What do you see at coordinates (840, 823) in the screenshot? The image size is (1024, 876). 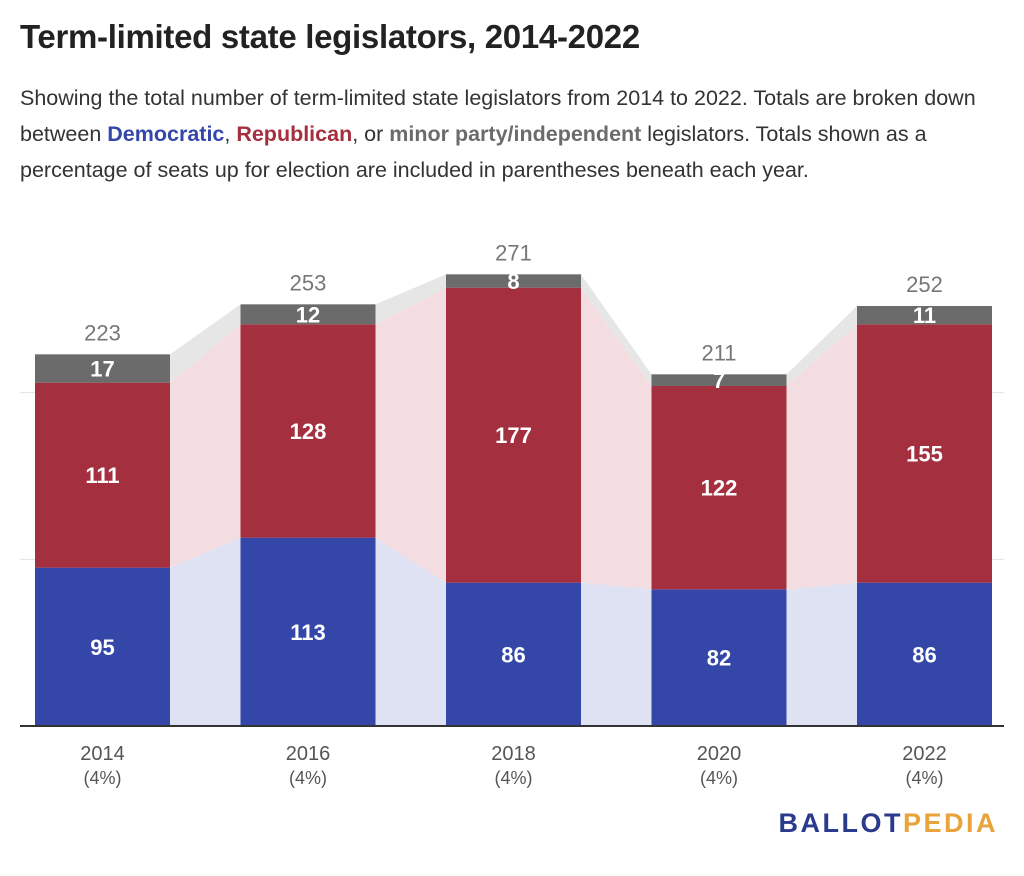 I see `logo-ballot: BALLOT` at bounding box center [840, 823].